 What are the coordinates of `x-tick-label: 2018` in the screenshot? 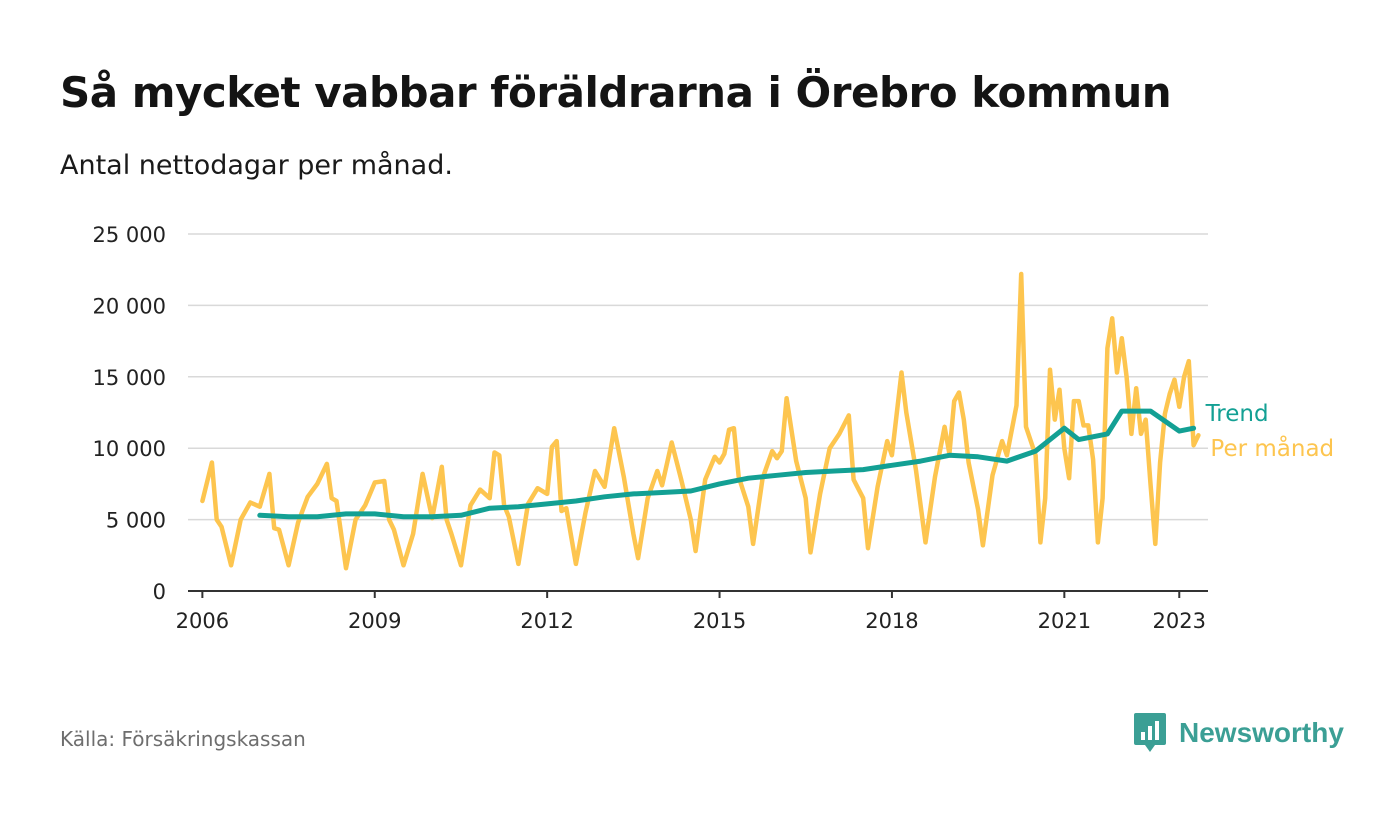 It's located at (891, 621).